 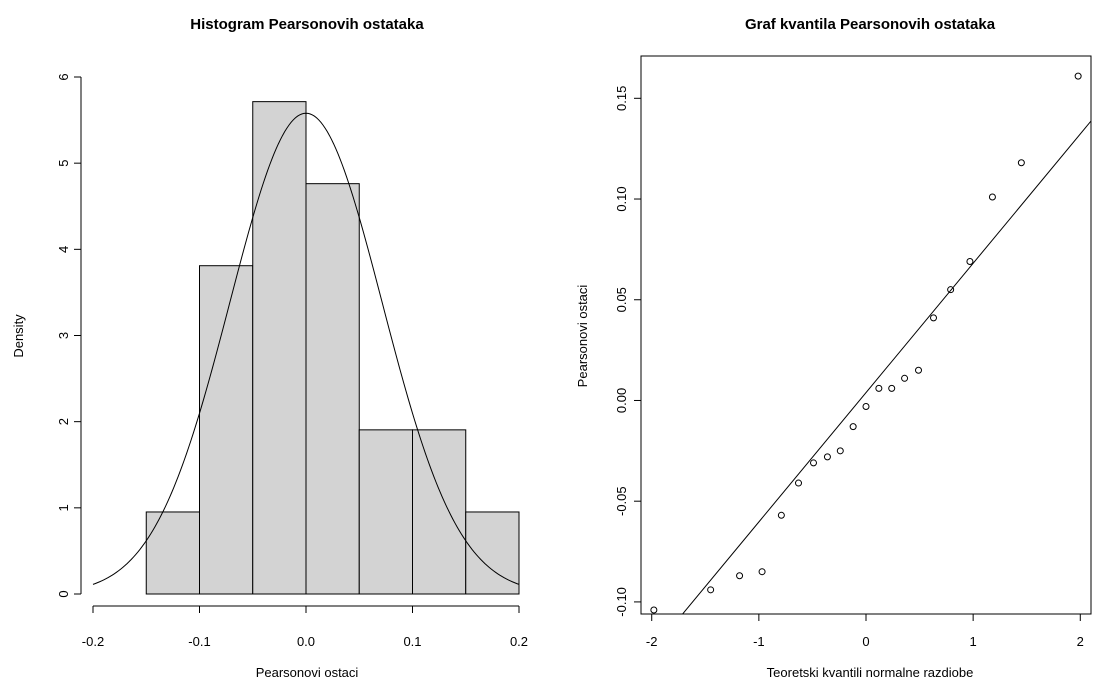 I want to click on histogram-x-tick-label: 0.2, so click(x=519, y=641).